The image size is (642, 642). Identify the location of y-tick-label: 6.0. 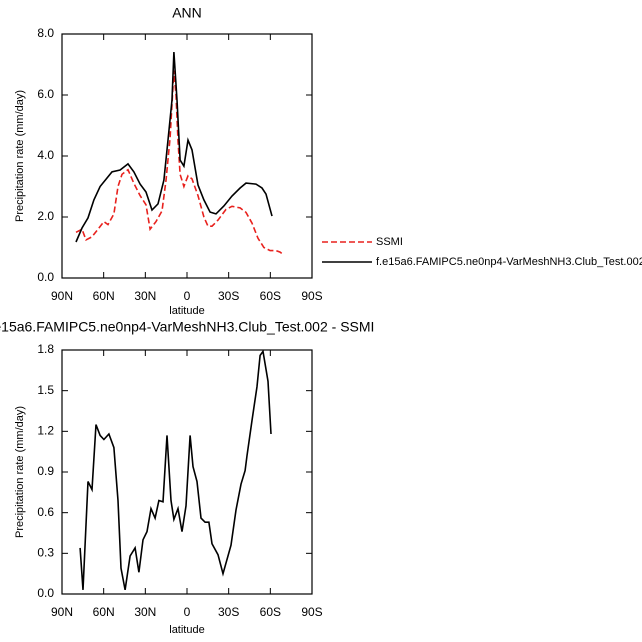
(45, 94).